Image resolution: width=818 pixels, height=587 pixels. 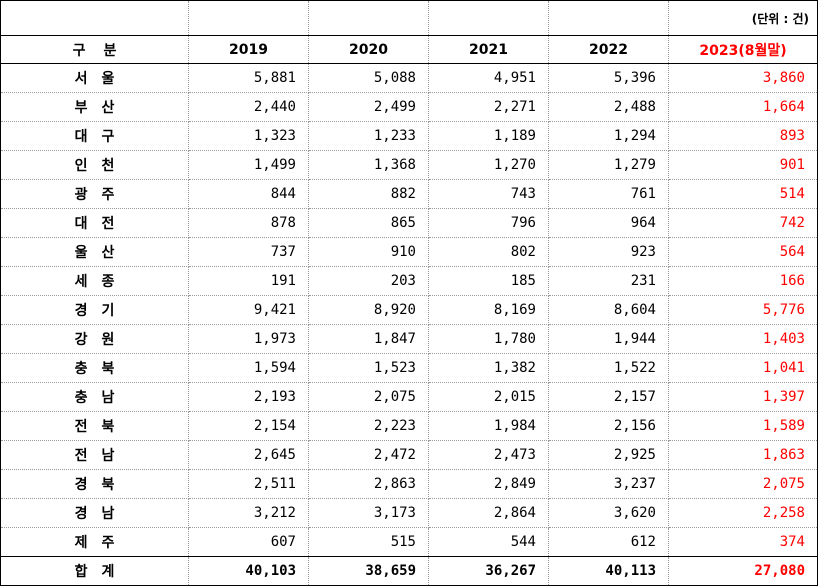 What do you see at coordinates (248, 252) in the screenshot?
I see `value-cell: 737` at bounding box center [248, 252].